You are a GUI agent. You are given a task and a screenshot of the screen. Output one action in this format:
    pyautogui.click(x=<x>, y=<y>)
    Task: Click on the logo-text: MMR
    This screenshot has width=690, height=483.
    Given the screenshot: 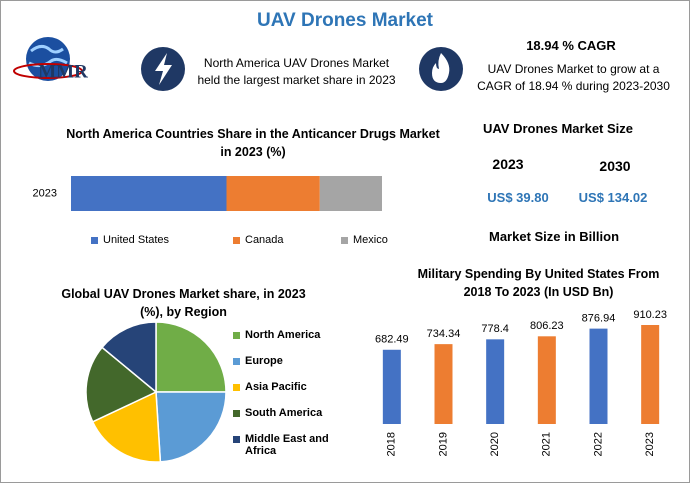 What is the action you would take?
    pyautogui.click(x=63, y=71)
    